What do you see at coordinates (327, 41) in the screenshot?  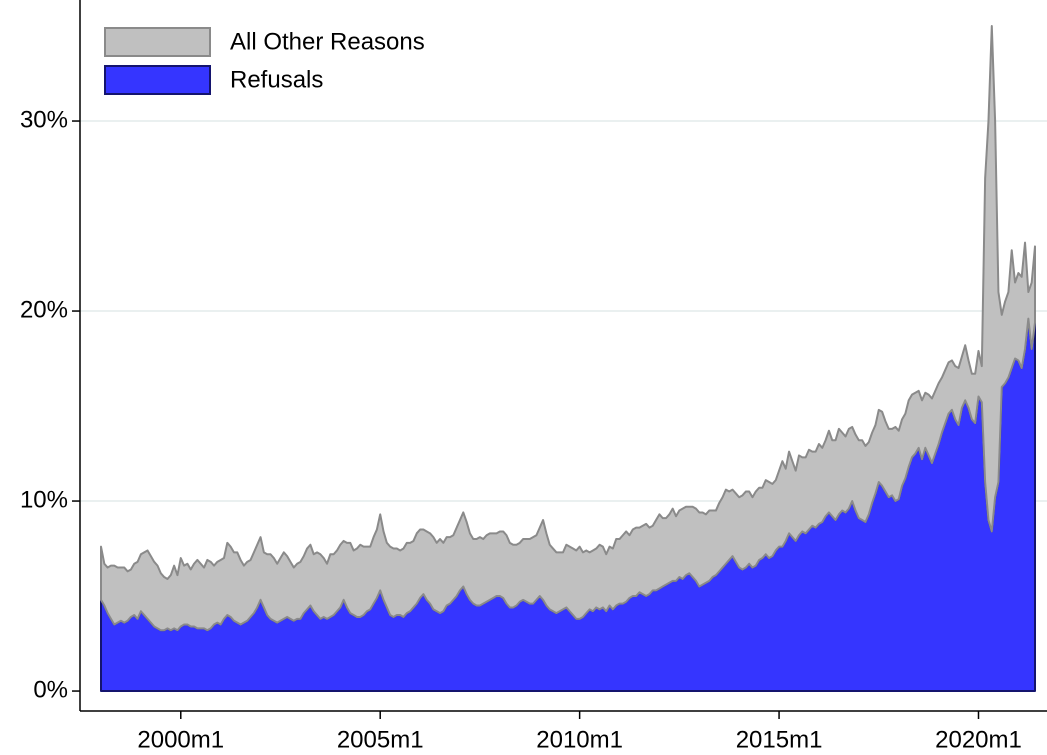 I see `legend-label: All Other Reasons` at bounding box center [327, 41].